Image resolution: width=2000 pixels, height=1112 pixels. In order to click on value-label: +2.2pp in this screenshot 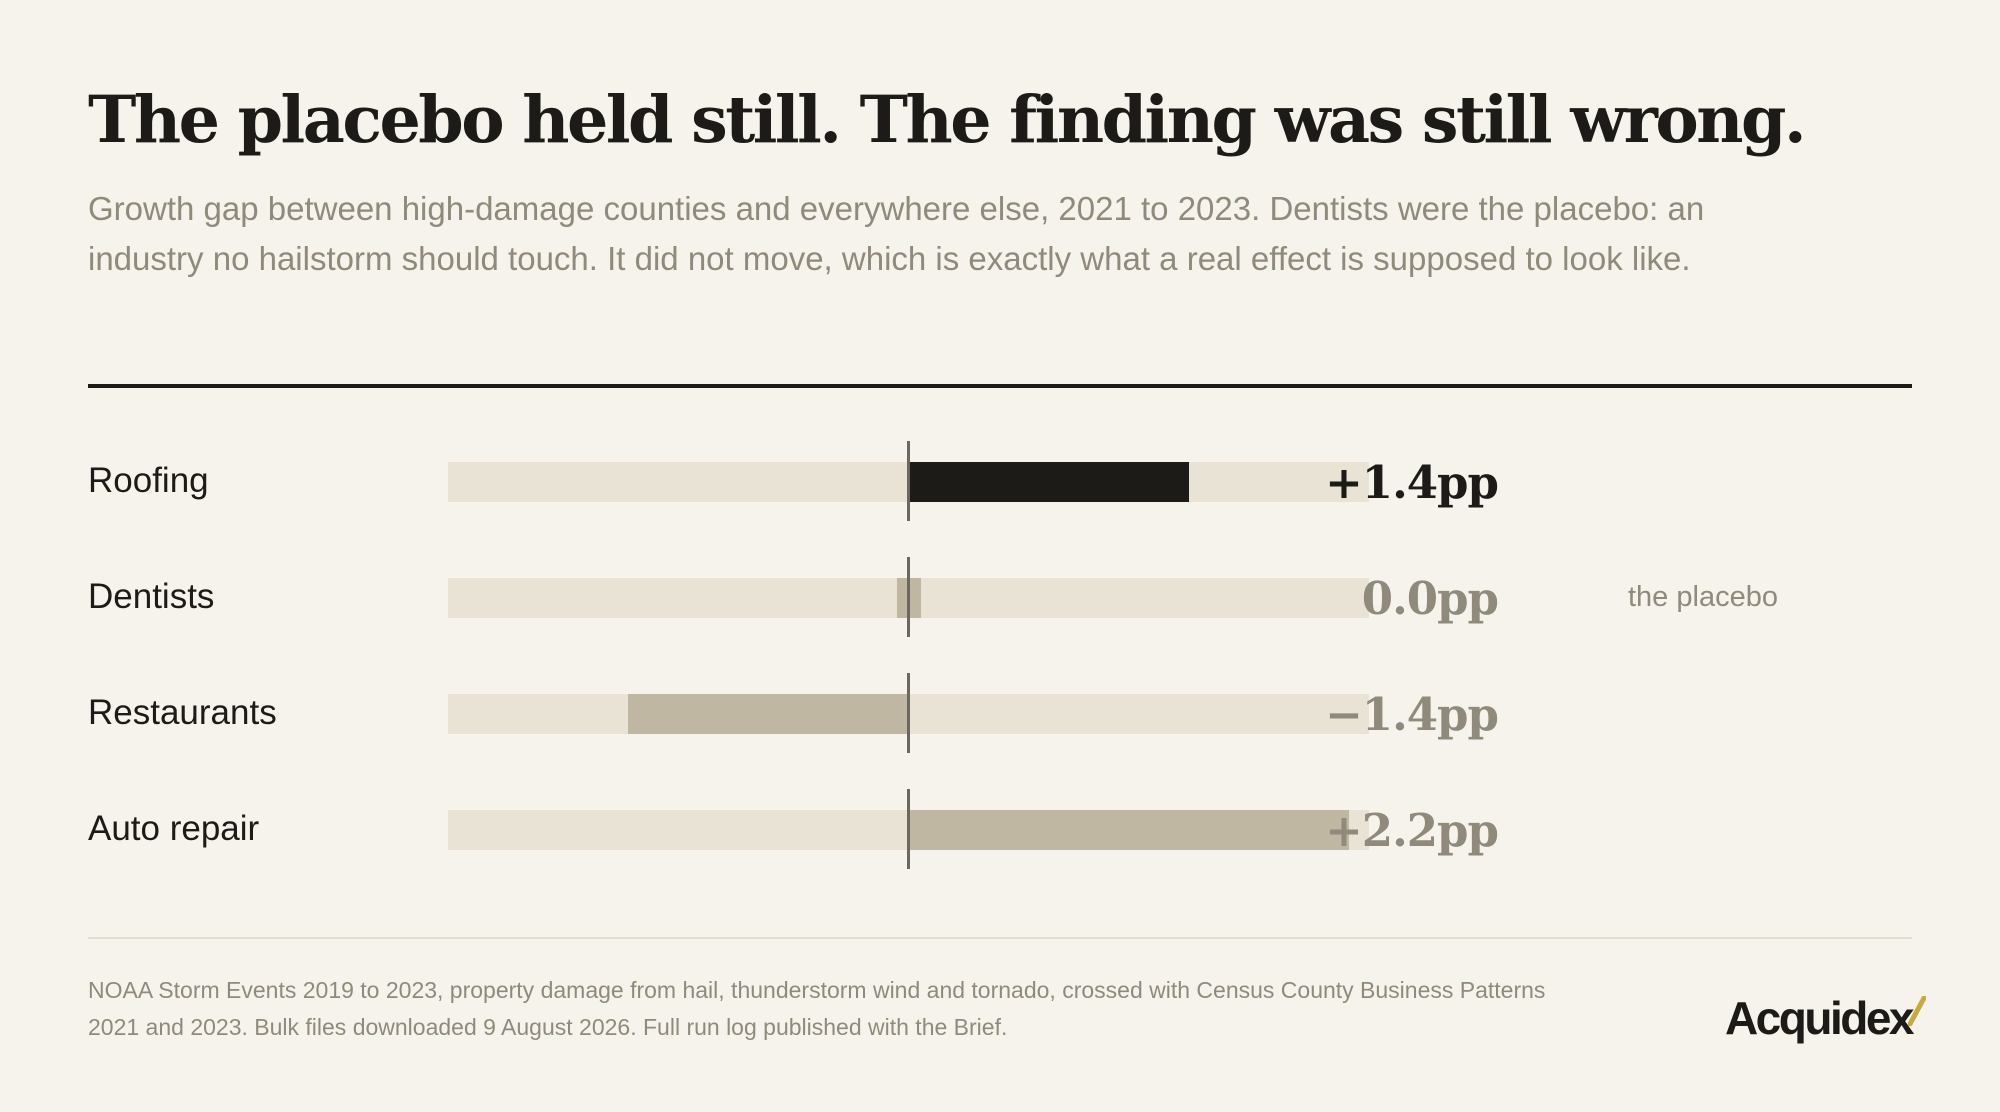, I will do `click(1412, 830)`.